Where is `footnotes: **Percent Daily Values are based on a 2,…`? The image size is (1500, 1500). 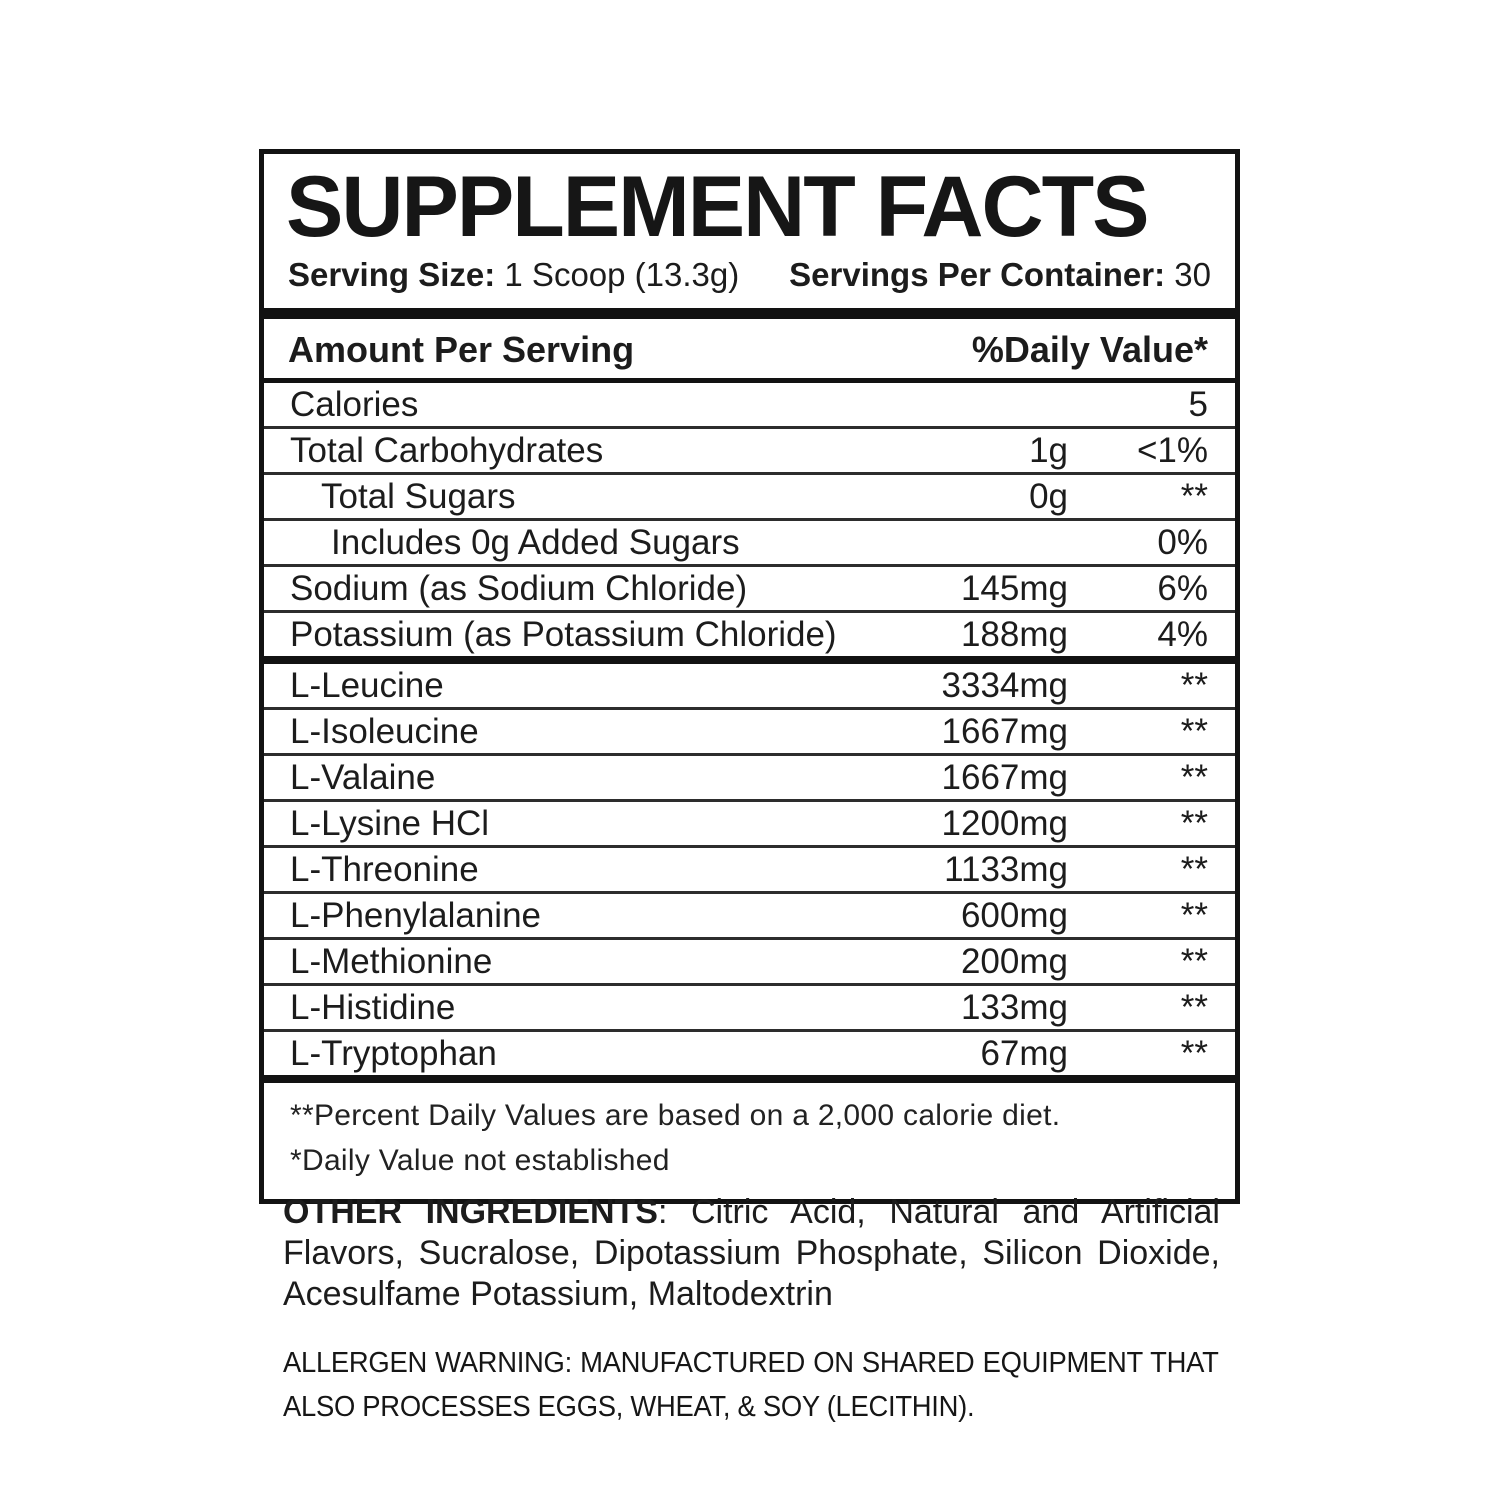
footnotes: **Percent Daily Values are based on a 2,… is located at coordinates (749, 1141).